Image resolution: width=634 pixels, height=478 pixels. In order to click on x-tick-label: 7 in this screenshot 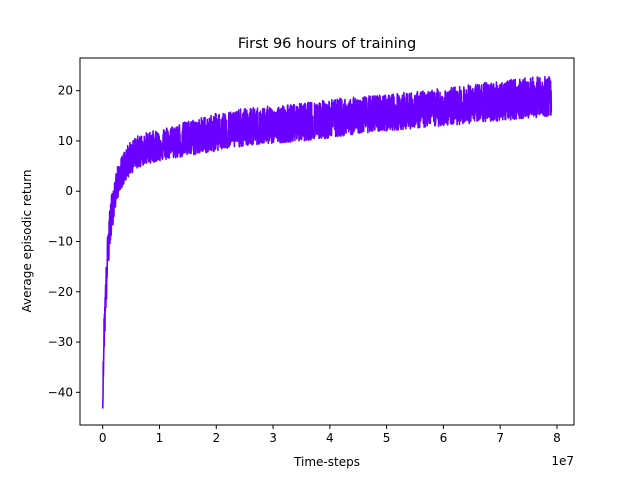, I will do `click(500, 438)`.